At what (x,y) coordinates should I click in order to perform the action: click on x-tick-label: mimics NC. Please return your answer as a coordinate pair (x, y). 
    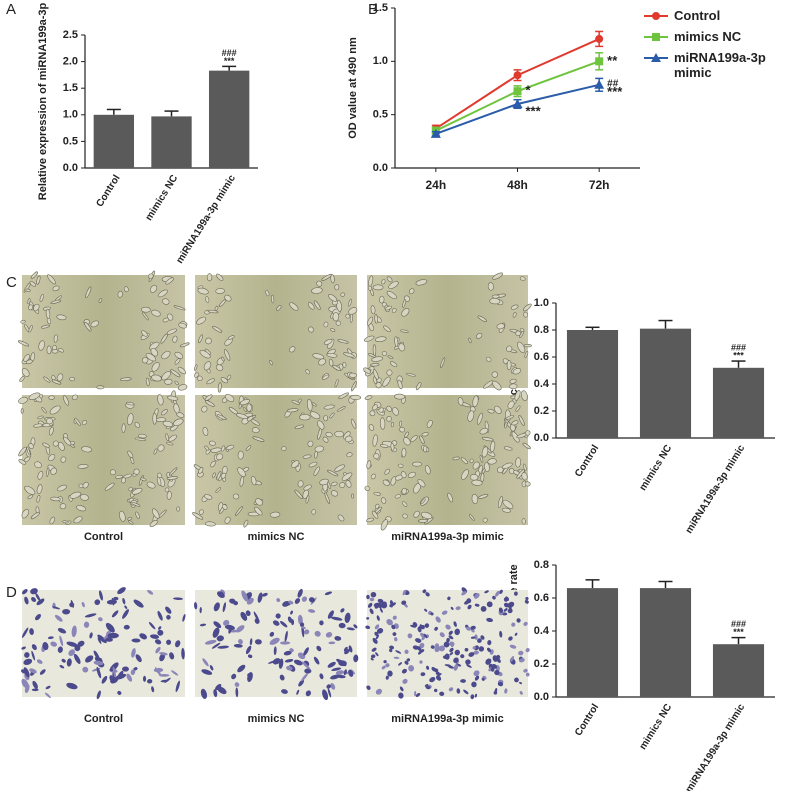
    Looking at the image, I should click on (656, 727).